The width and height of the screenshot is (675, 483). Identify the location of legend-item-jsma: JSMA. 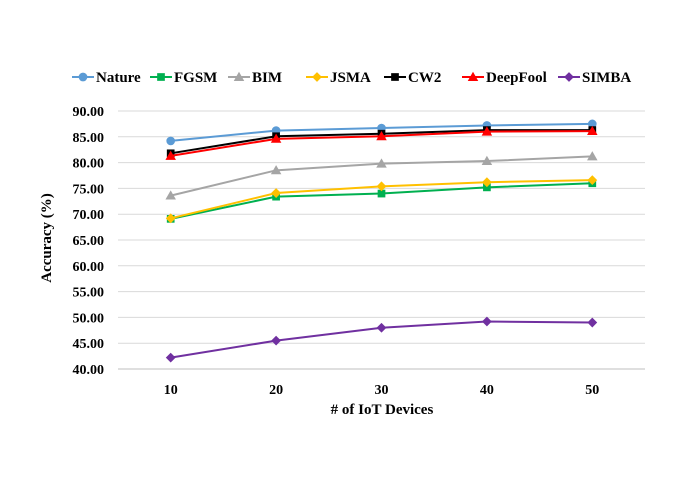
(338, 78).